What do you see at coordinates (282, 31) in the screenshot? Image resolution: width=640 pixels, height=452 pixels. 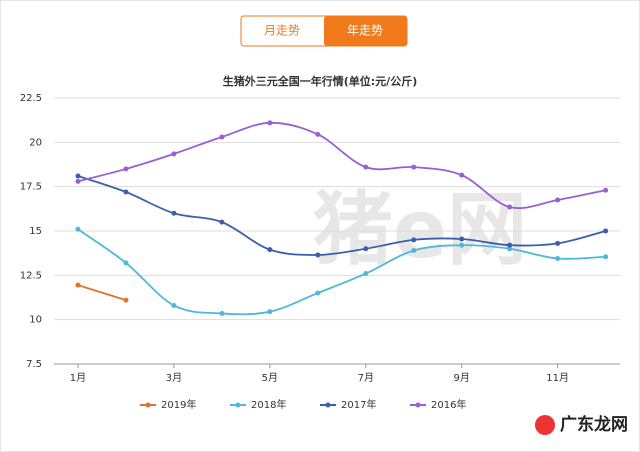 I see `tab: 月走势` at bounding box center [282, 31].